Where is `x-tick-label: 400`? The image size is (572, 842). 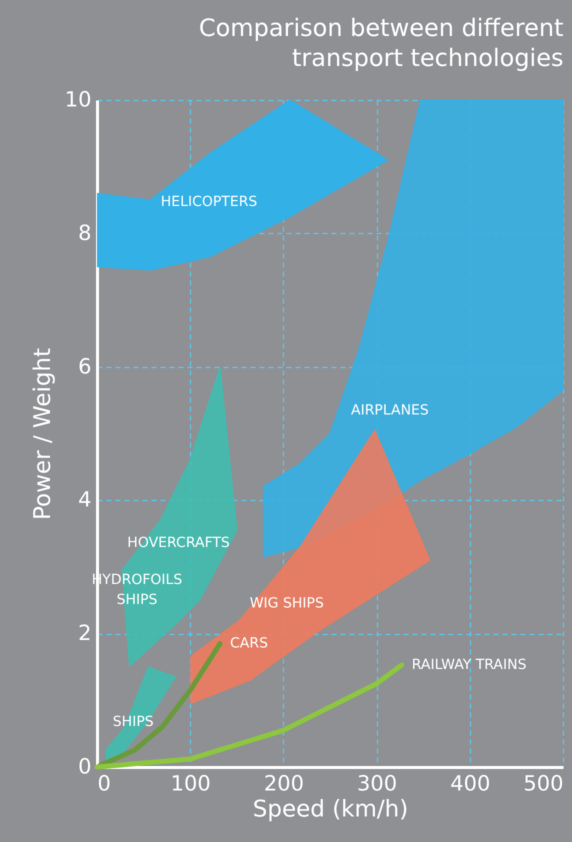
x-tick-label: 400 is located at coordinates (470, 784).